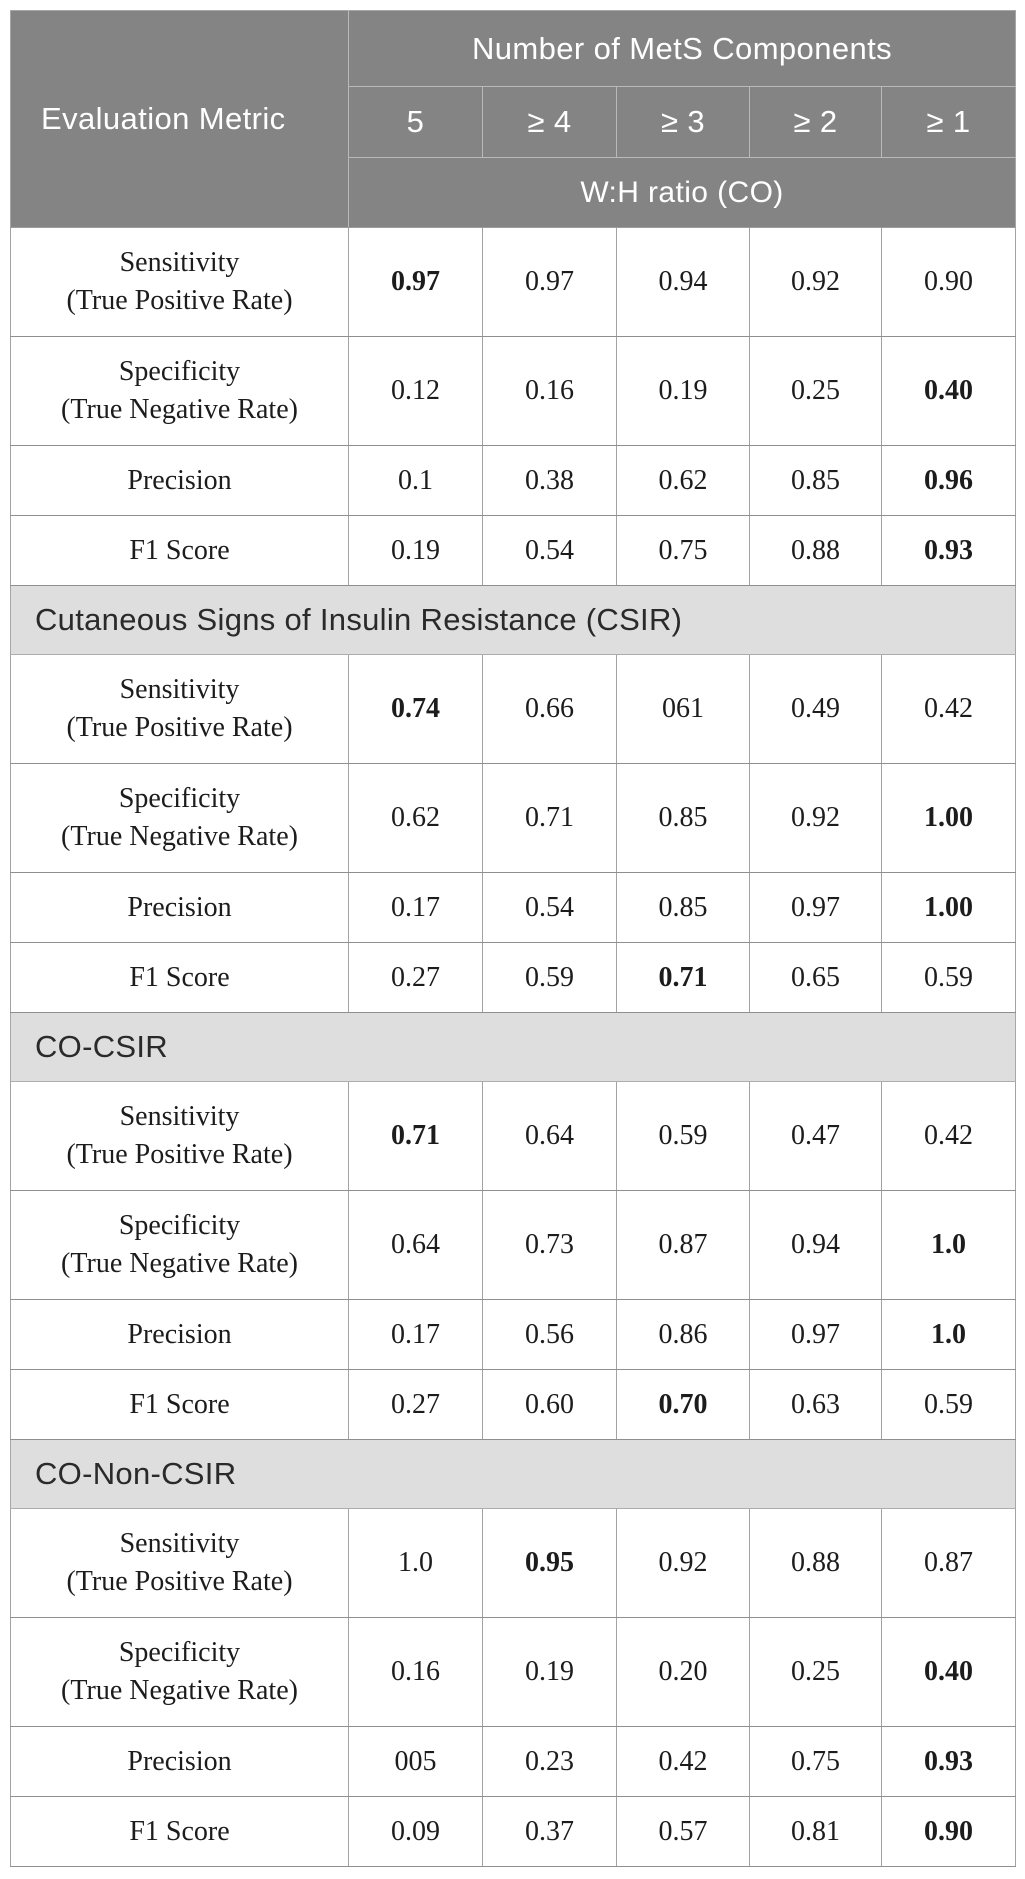 The width and height of the screenshot is (1025, 1879). I want to click on value-cell: 0.12, so click(415, 391).